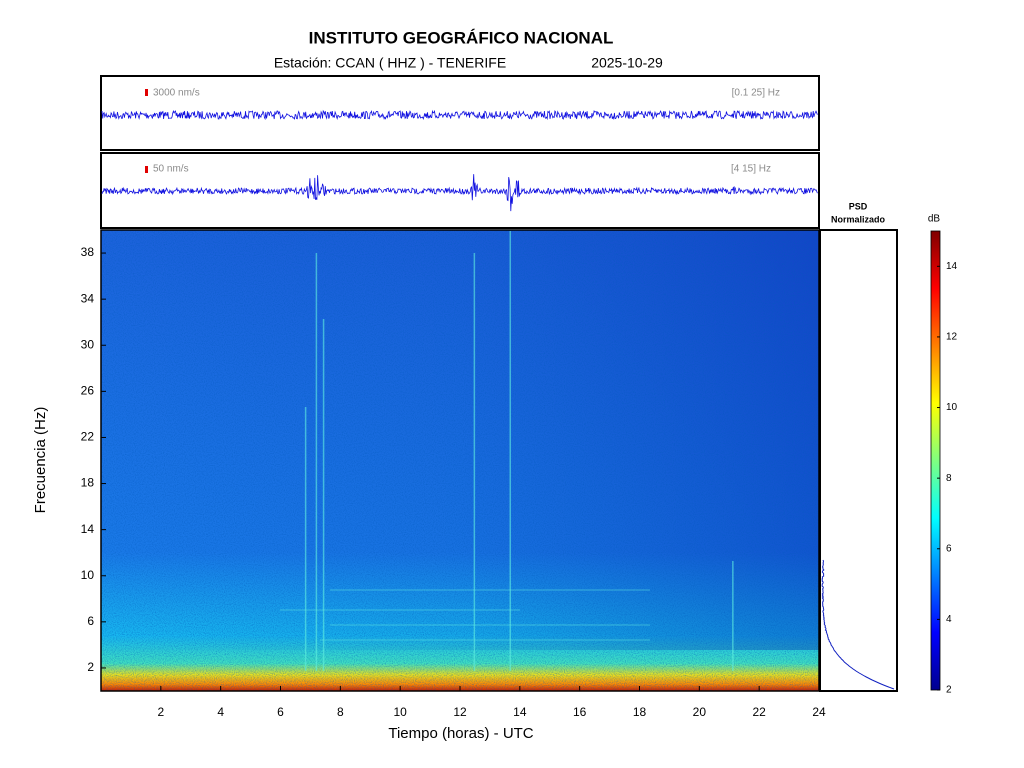  I want to click on psd-curve, so click(858, 624).